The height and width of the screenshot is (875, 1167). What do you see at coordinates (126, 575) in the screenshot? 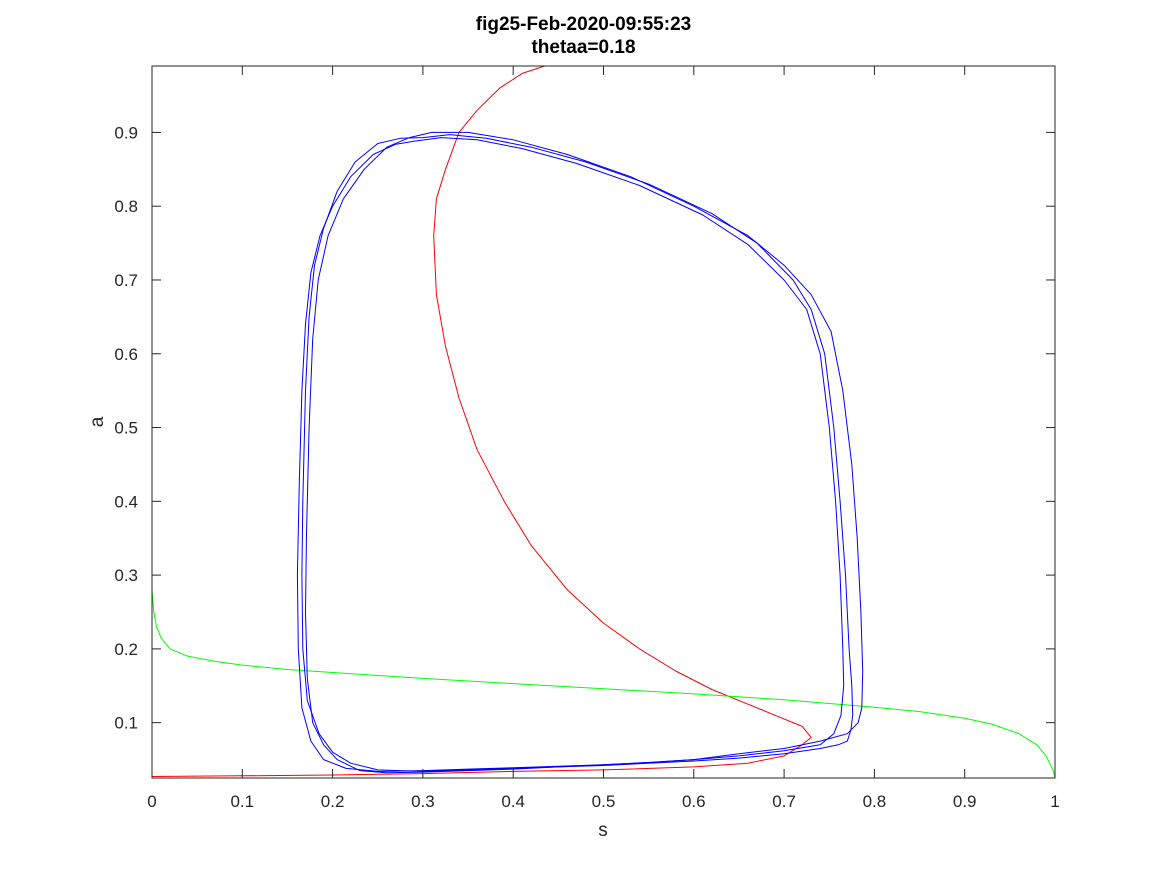
I see `y-tick-label: 0.3` at bounding box center [126, 575].